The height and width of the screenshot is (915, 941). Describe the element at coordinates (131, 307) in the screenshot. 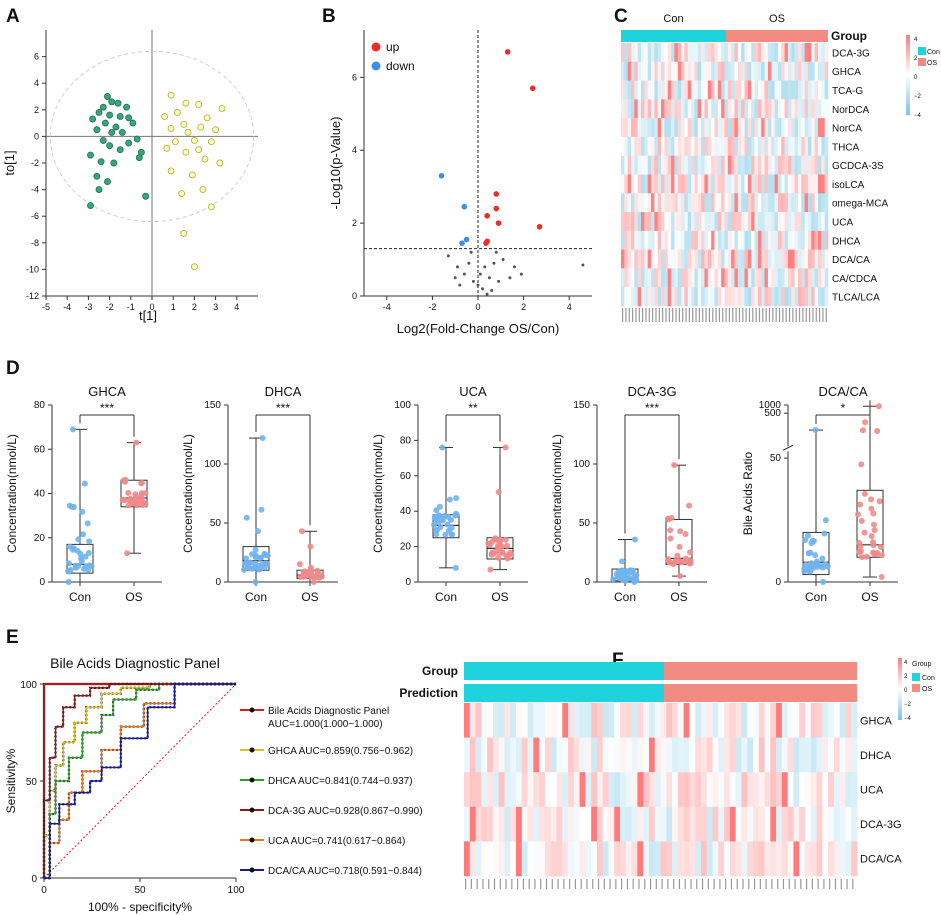

I see `x-tick-label: -1` at that location.